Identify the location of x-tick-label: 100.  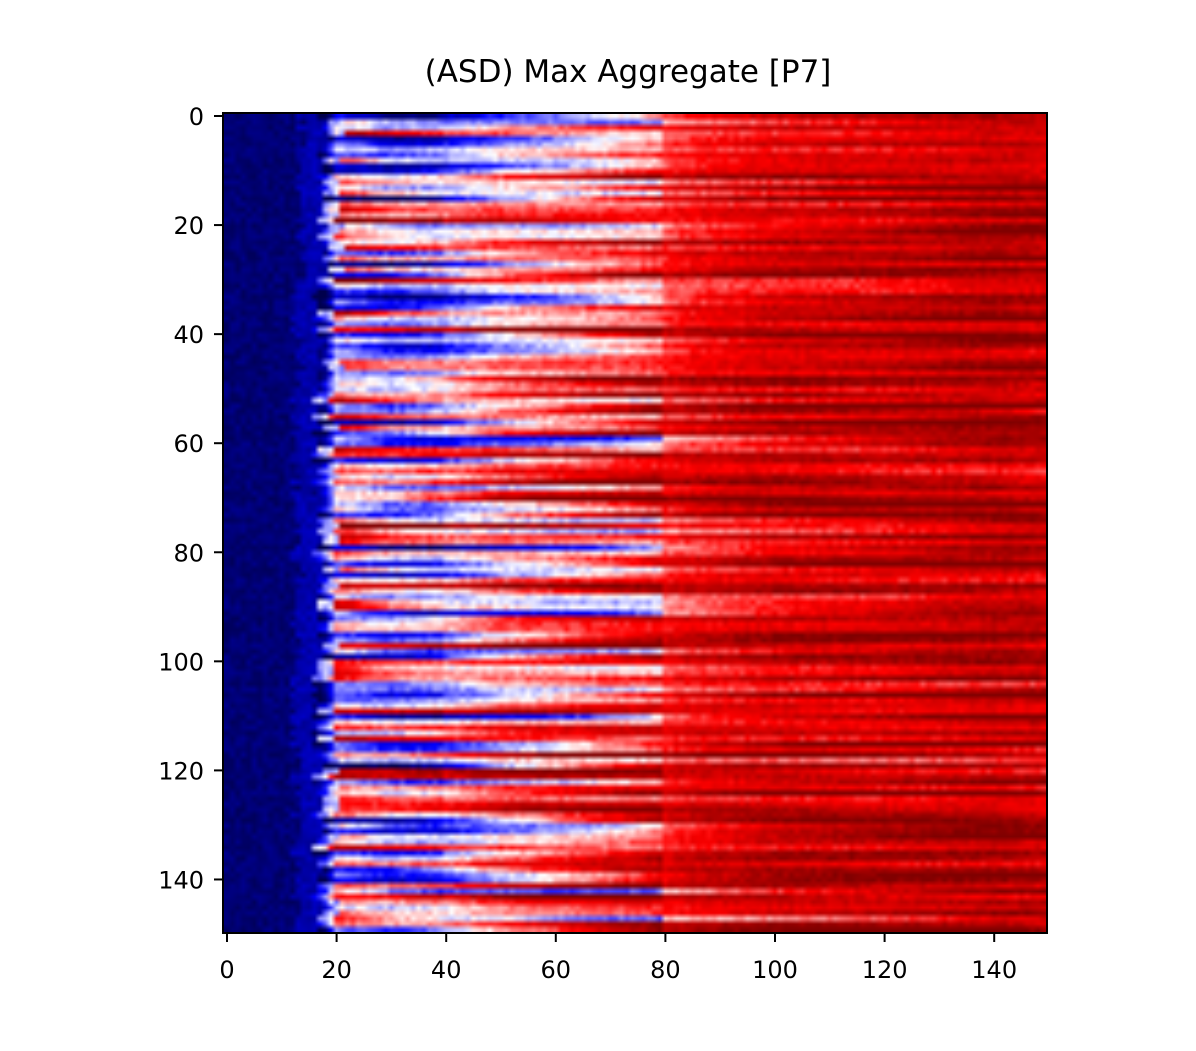
(775, 970).